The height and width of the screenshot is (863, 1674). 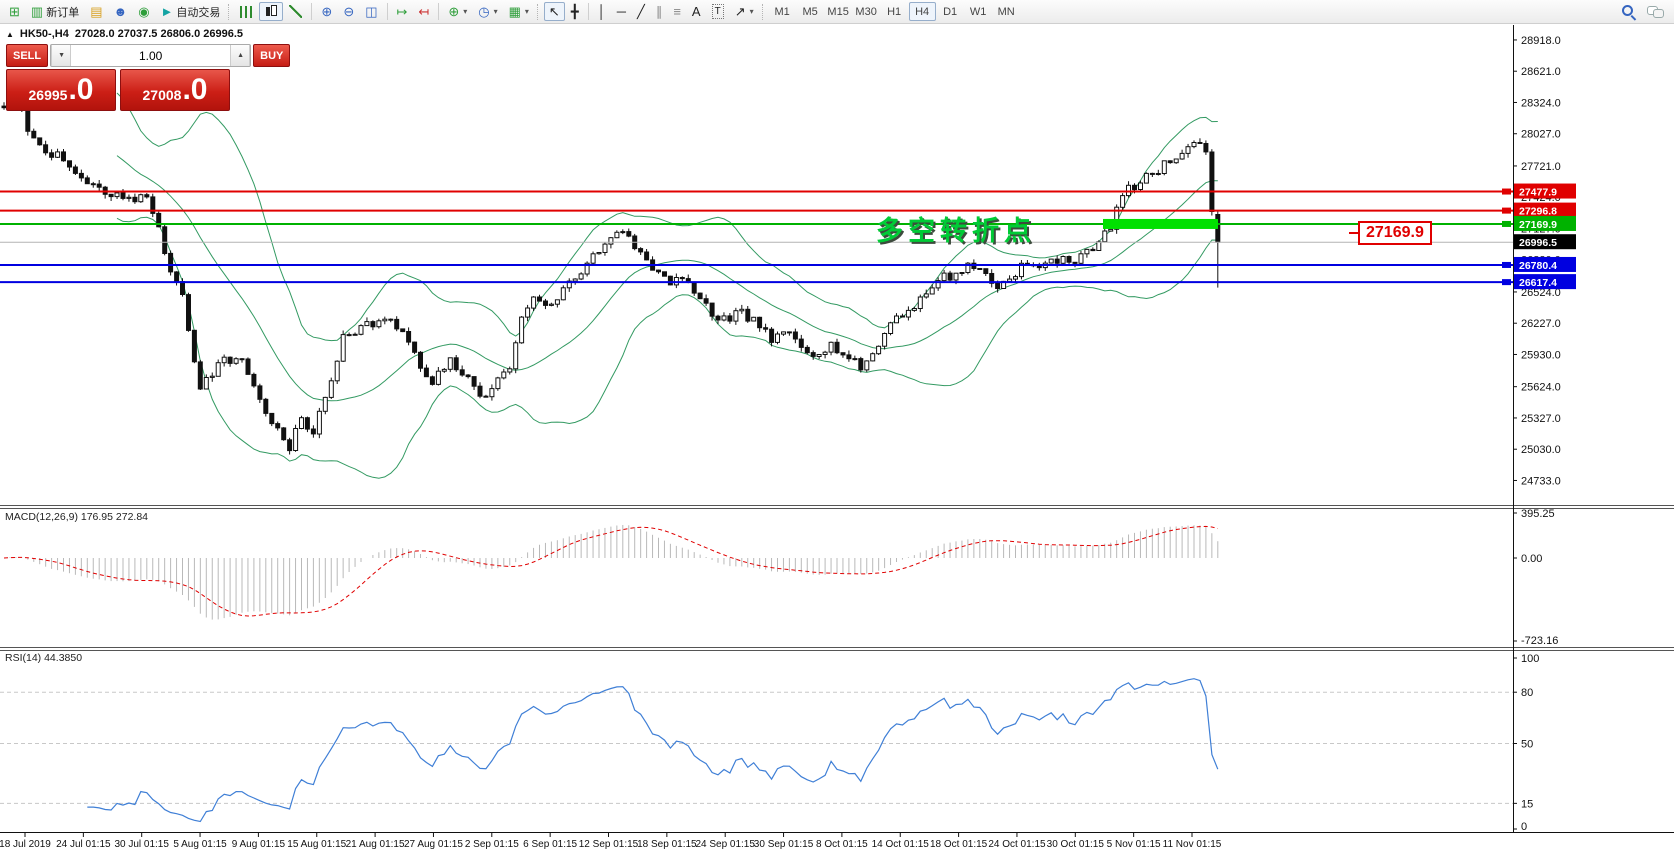 I want to click on text-label-button: T, so click(x=718, y=11).